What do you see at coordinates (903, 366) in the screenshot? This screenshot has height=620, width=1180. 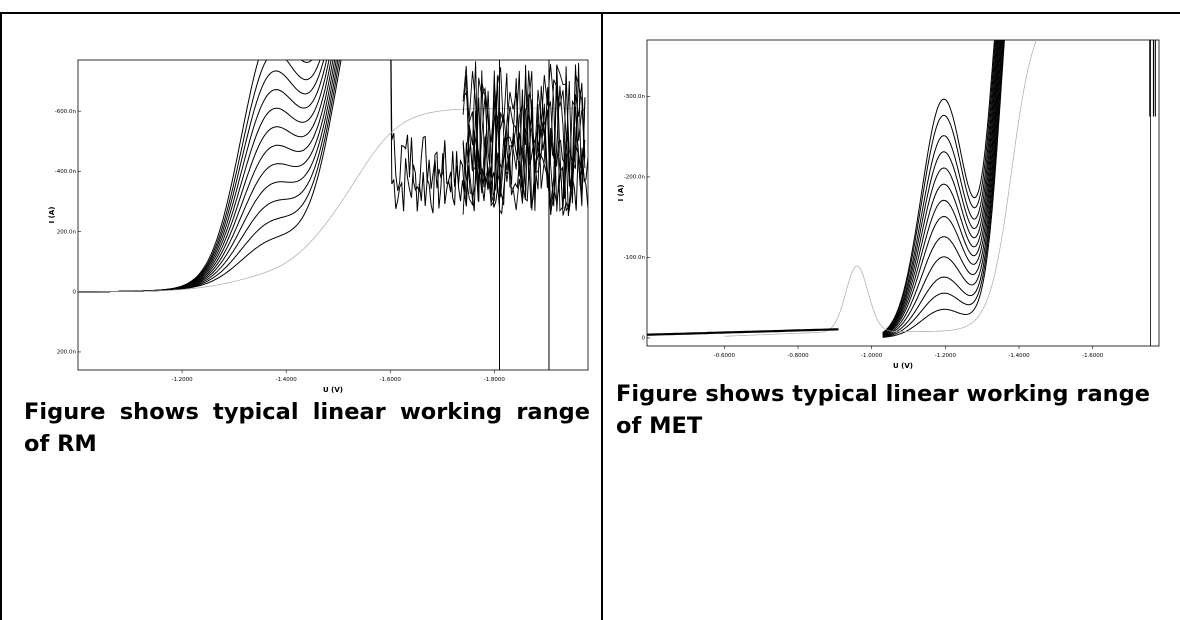 I see `met-x-axis-title: U (V)` at bounding box center [903, 366].